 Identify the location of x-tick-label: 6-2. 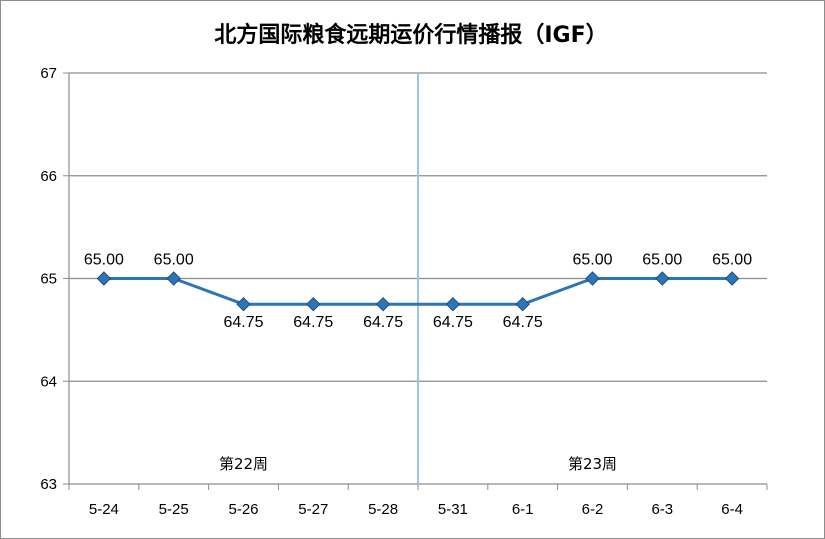
(593, 509).